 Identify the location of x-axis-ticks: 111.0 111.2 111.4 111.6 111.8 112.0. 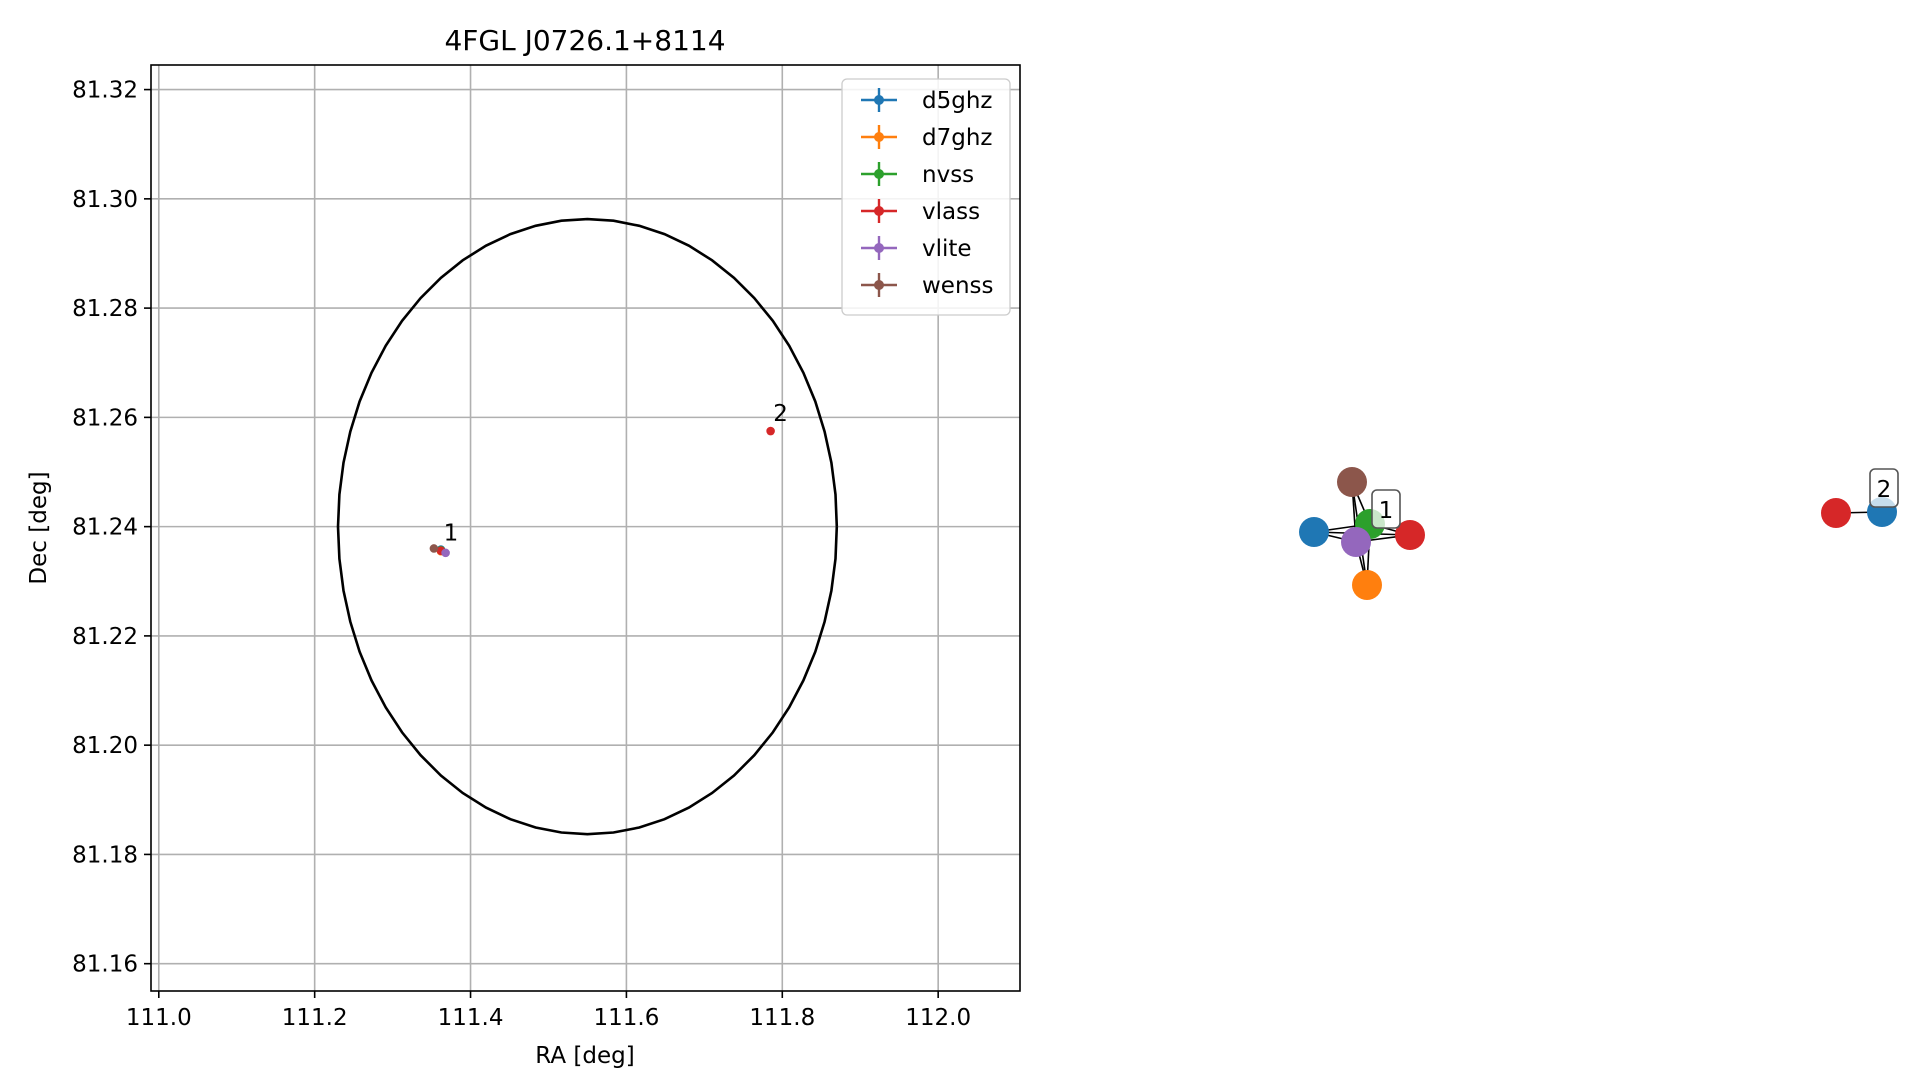
(548, 1011).